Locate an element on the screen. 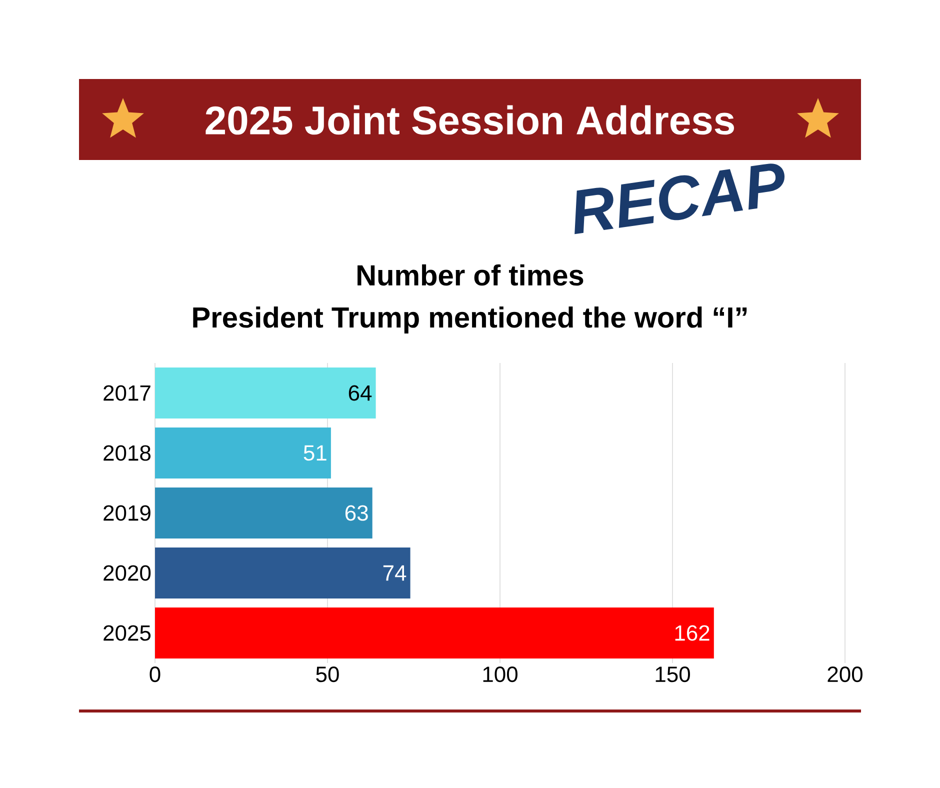  x-tick-label: 100 is located at coordinates (500, 674).